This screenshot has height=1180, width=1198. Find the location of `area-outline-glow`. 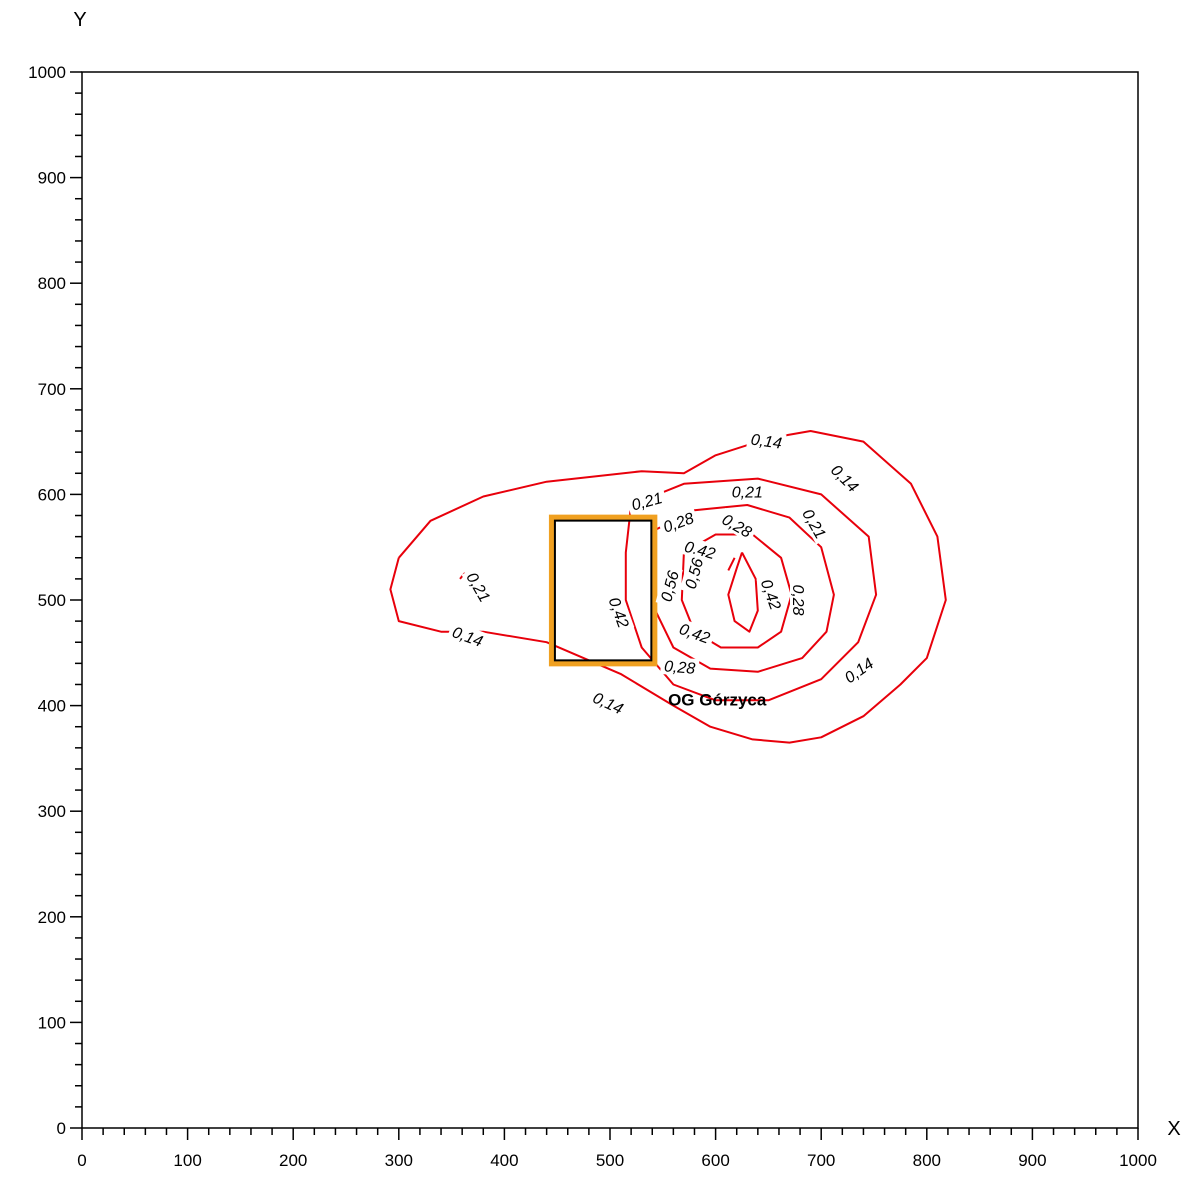

area-outline-glow is located at coordinates (603, 590).